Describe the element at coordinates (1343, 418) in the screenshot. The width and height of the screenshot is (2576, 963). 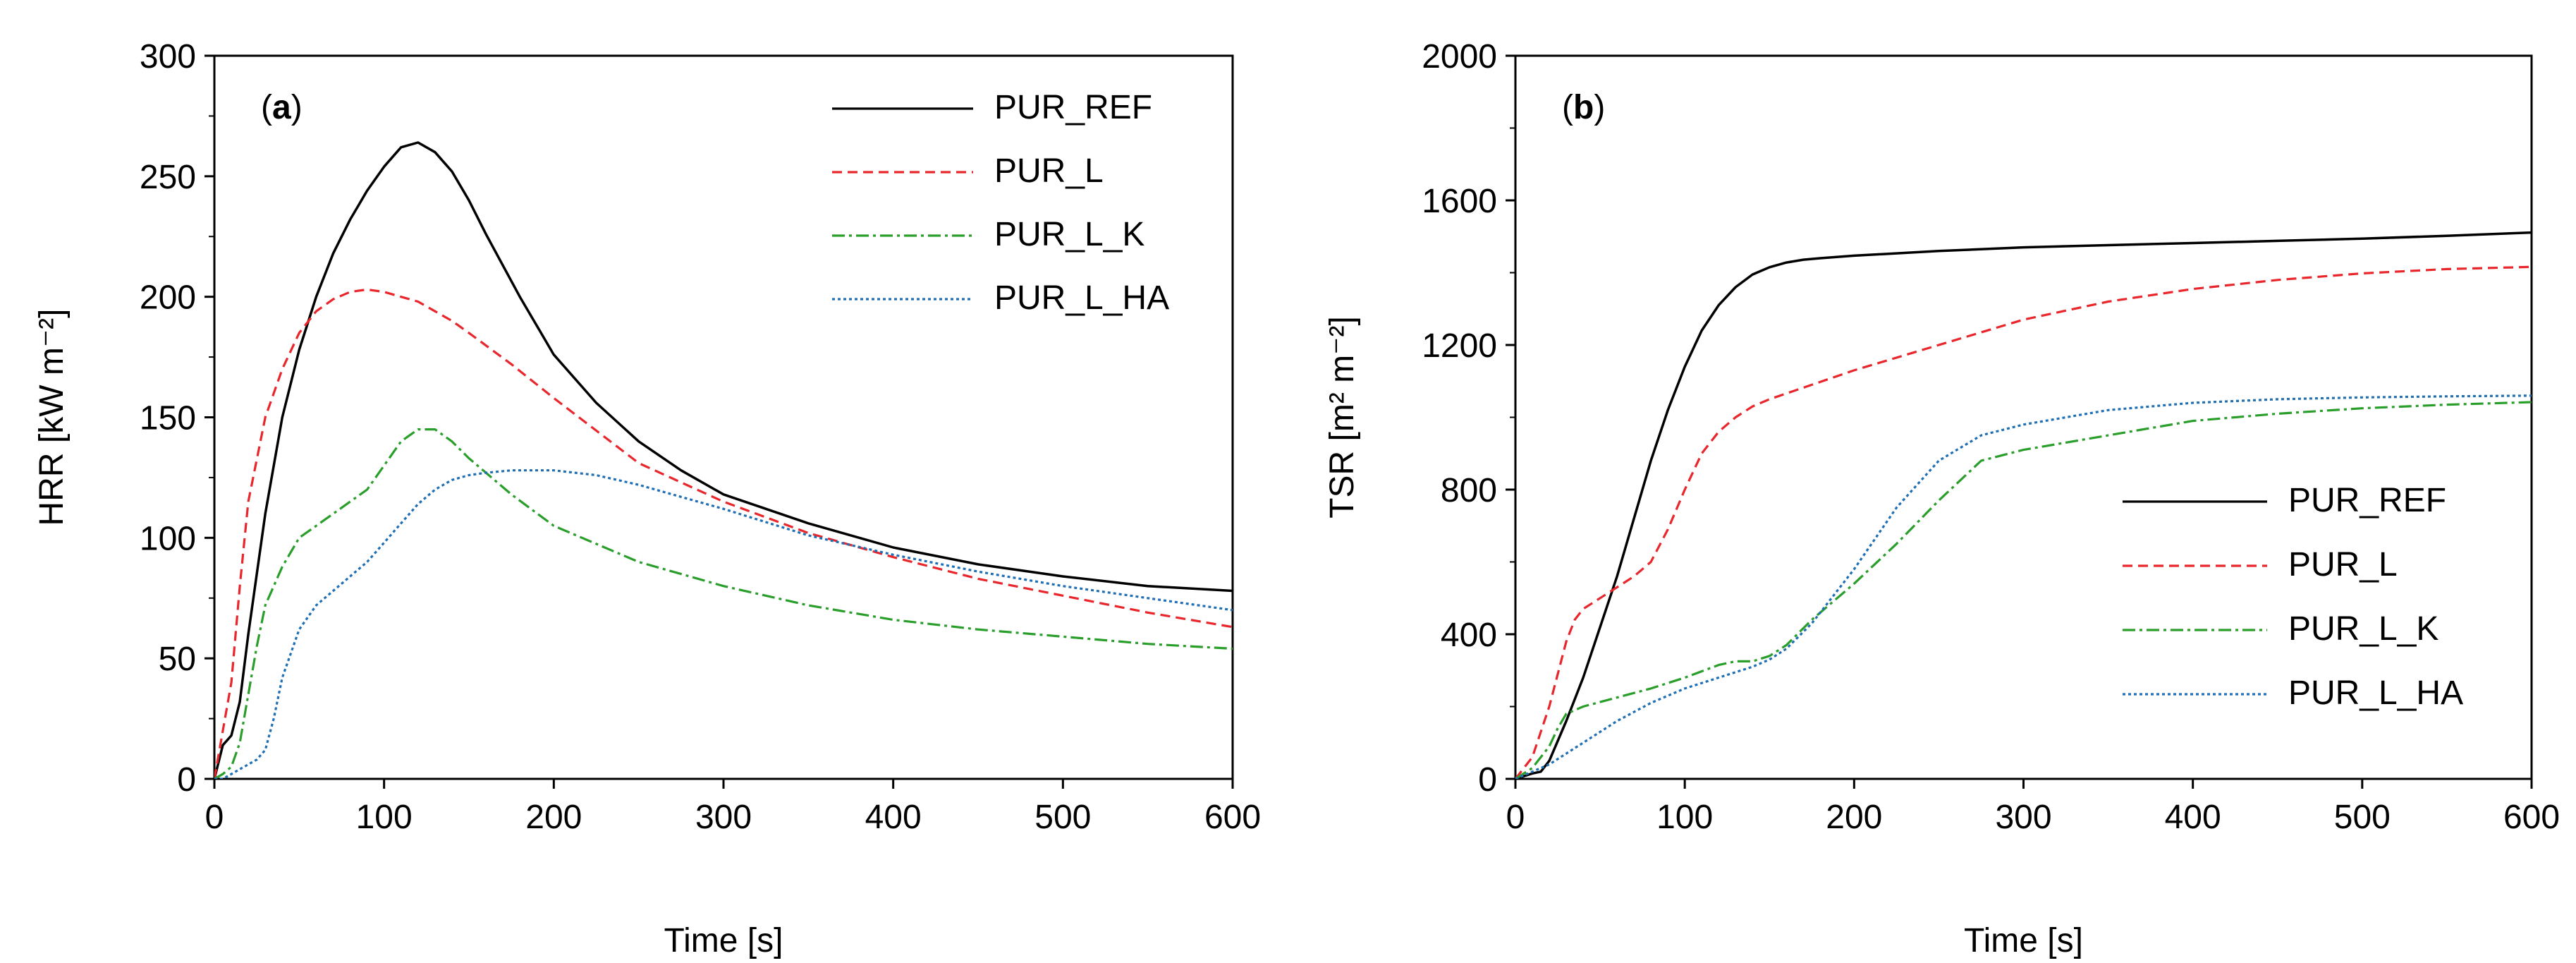
I see `y-axis-label: TSR [m² m⁻²]` at that location.